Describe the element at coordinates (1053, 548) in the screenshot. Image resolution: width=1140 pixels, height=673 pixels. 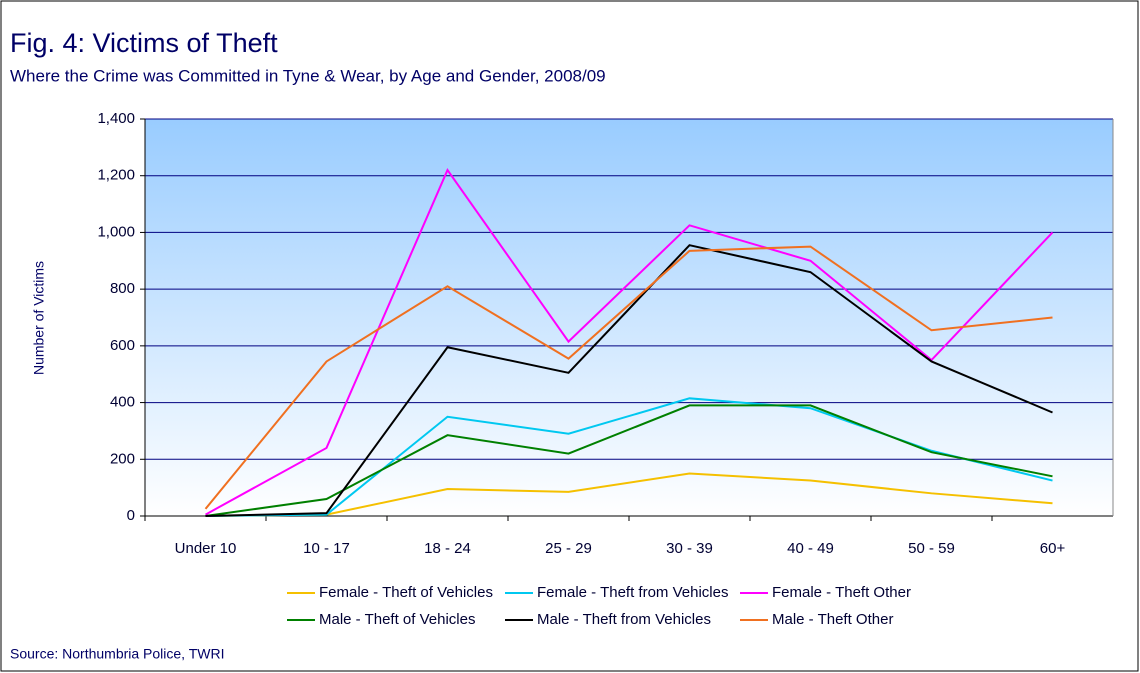
I see `x-tick-label: 60+` at that location.